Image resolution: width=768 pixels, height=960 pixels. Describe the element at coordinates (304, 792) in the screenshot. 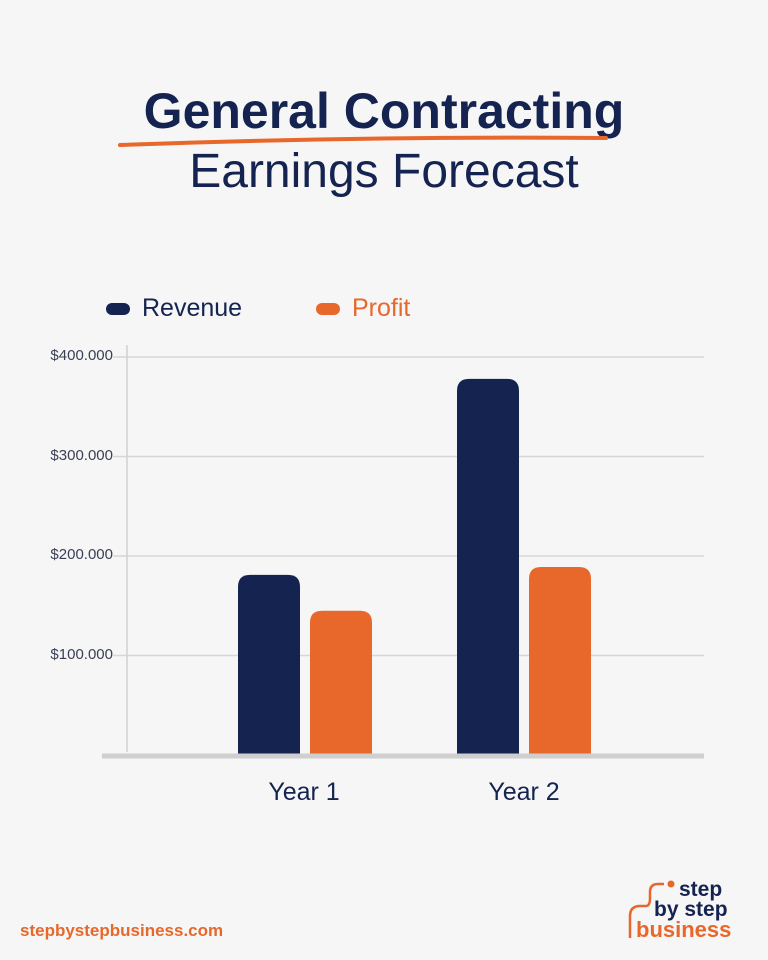

I see `x-tick-label: Year 1` at that location.